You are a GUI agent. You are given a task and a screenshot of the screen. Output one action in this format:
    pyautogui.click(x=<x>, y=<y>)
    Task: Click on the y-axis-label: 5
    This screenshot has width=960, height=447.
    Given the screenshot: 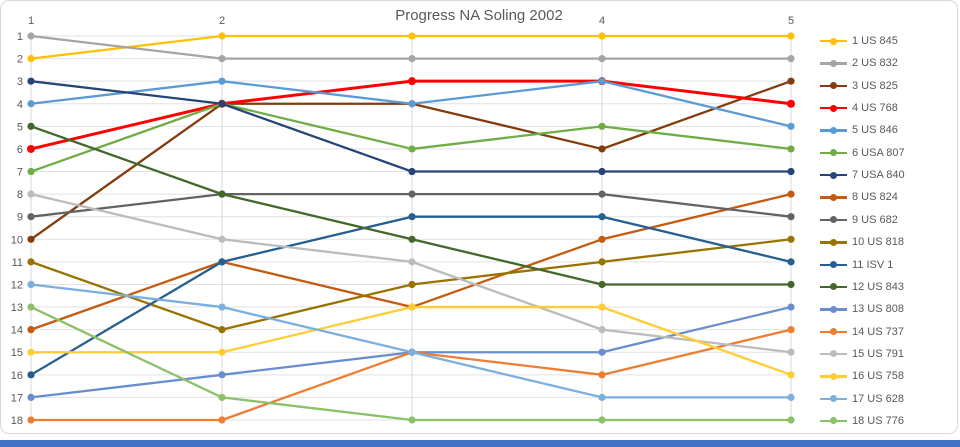 What is the action you would take?
    pyautogui.click(x=20, y=127)
    